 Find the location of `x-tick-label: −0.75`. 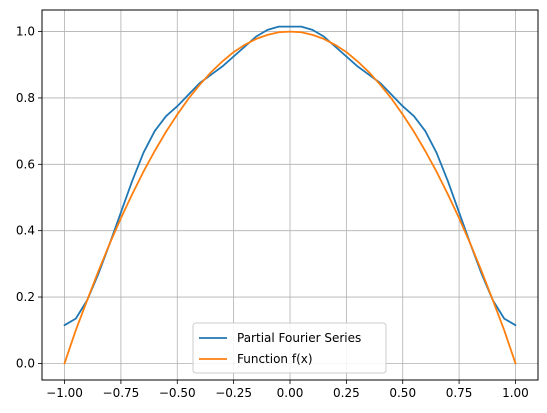

x-tick-label: −0.75 is located at coordinates (121, 393).